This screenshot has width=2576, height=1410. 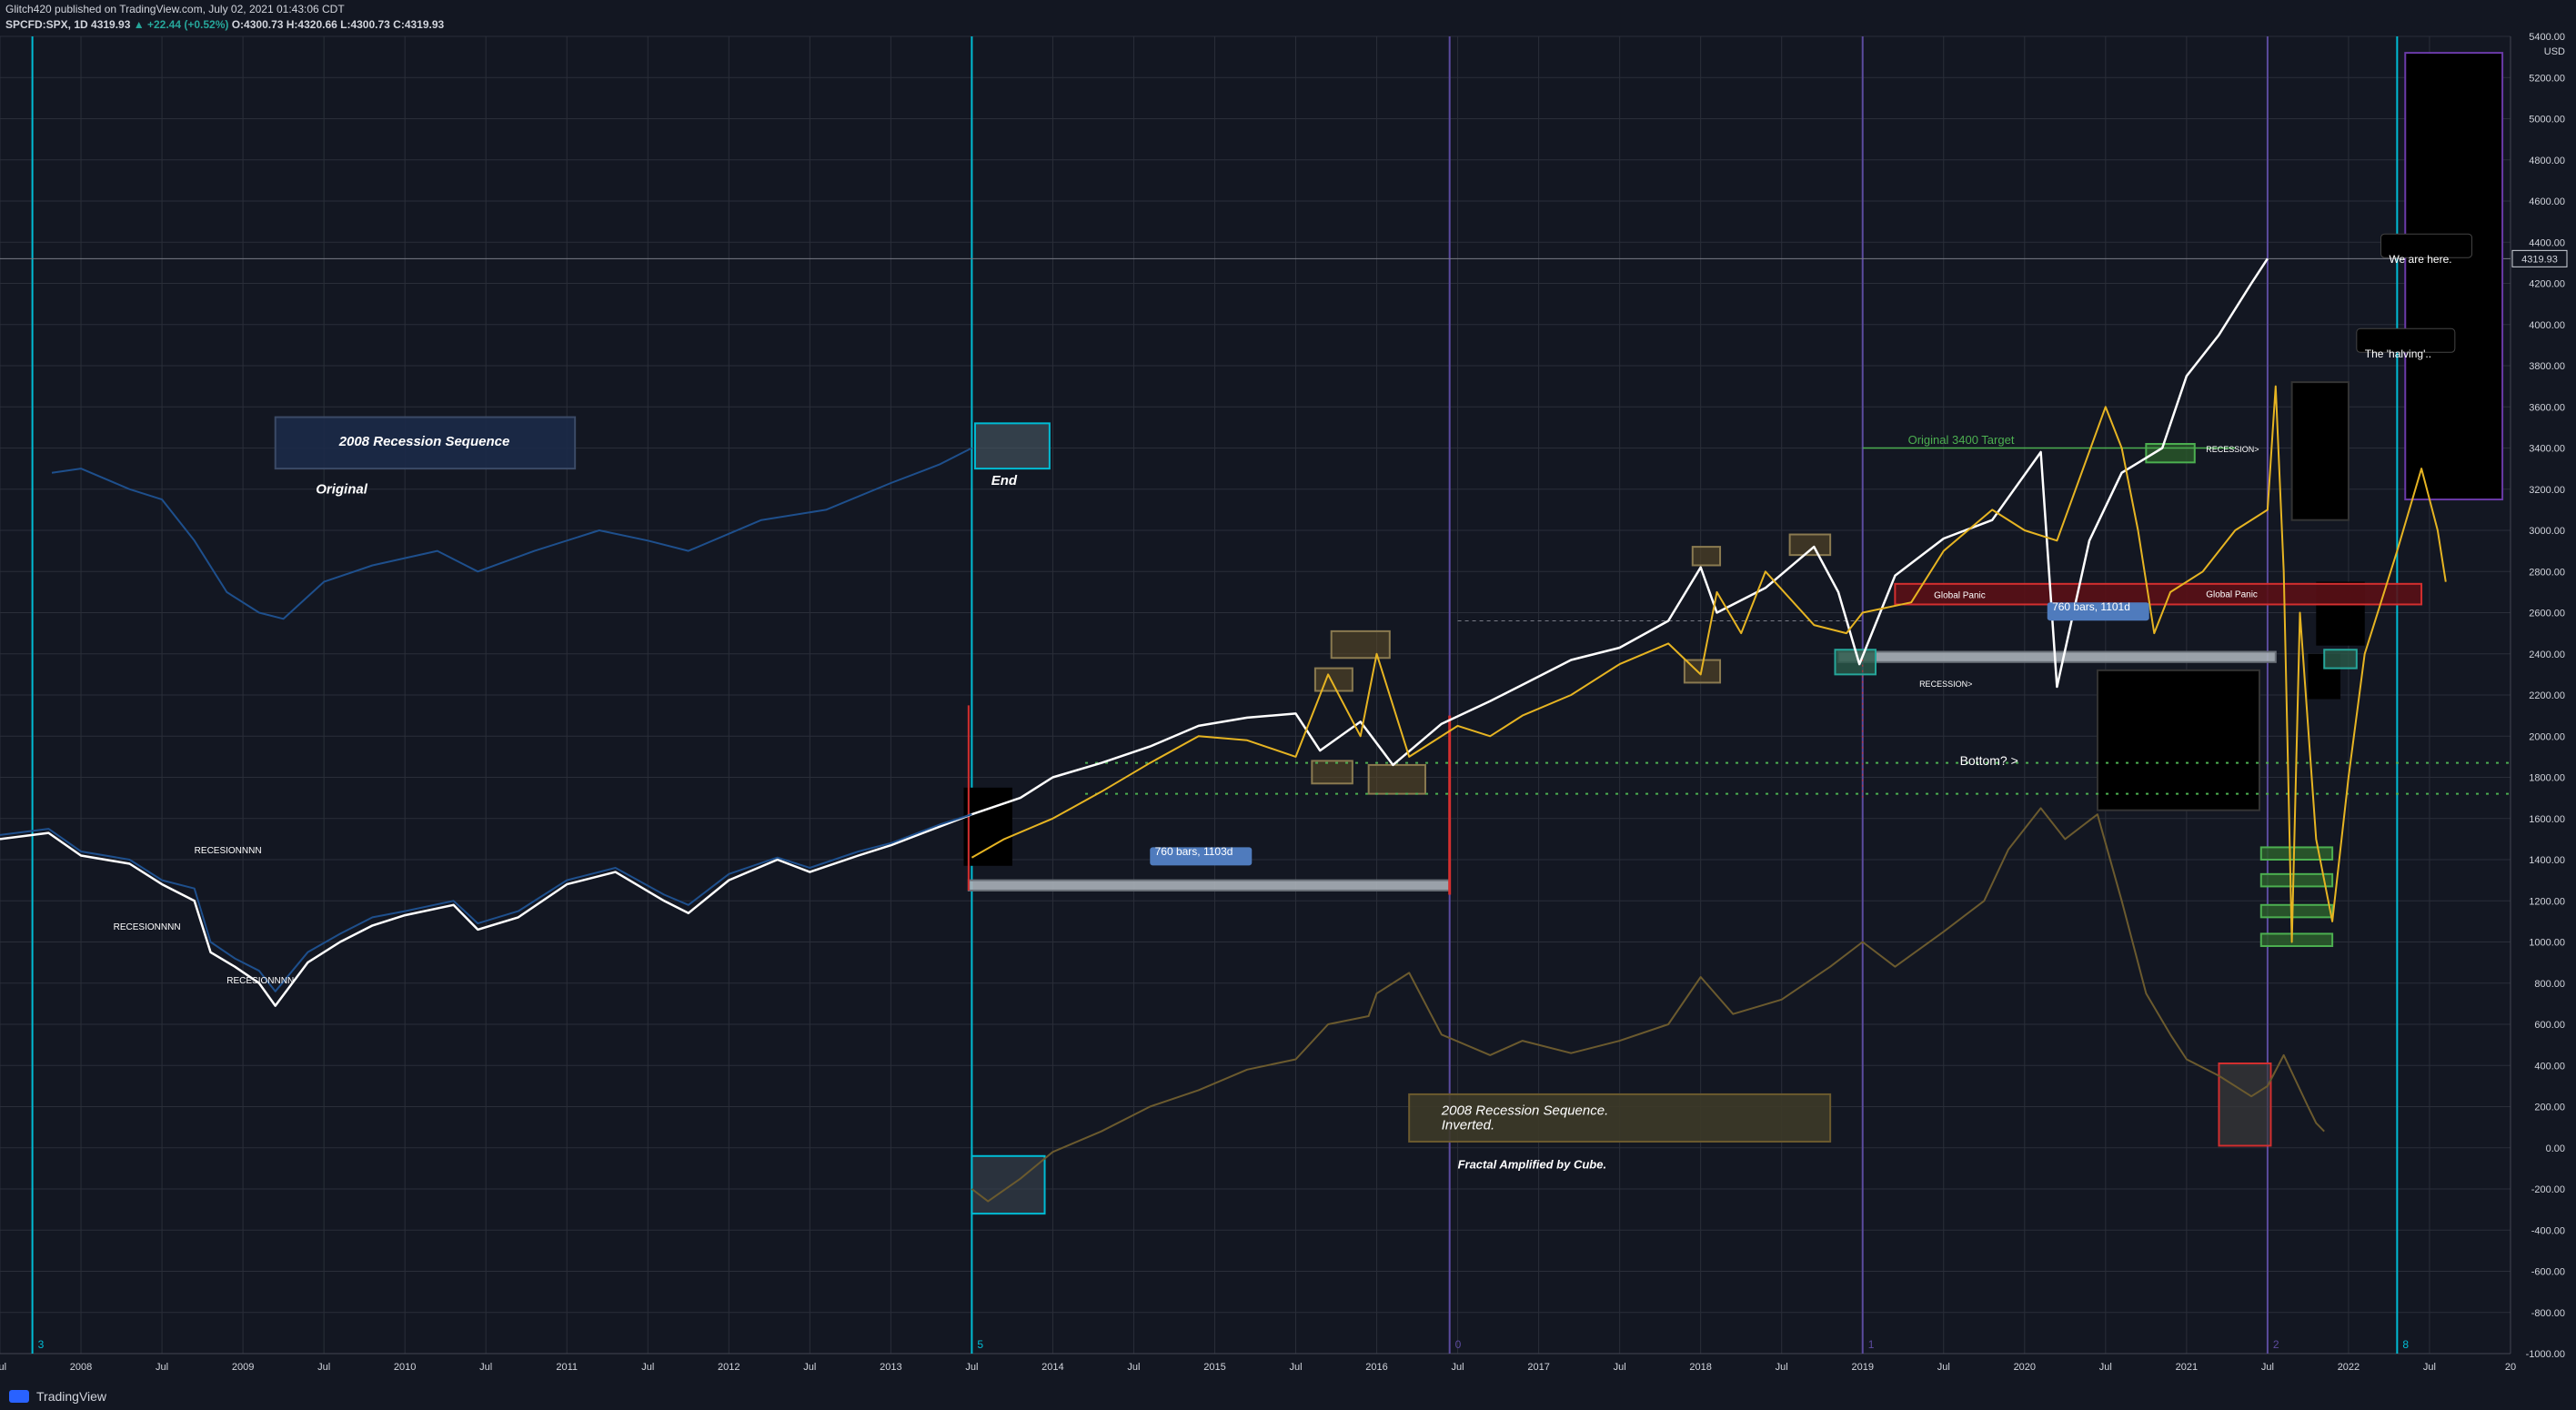 I want to click on recession-label: RECESIONNNN, so click(x=228, y=851).